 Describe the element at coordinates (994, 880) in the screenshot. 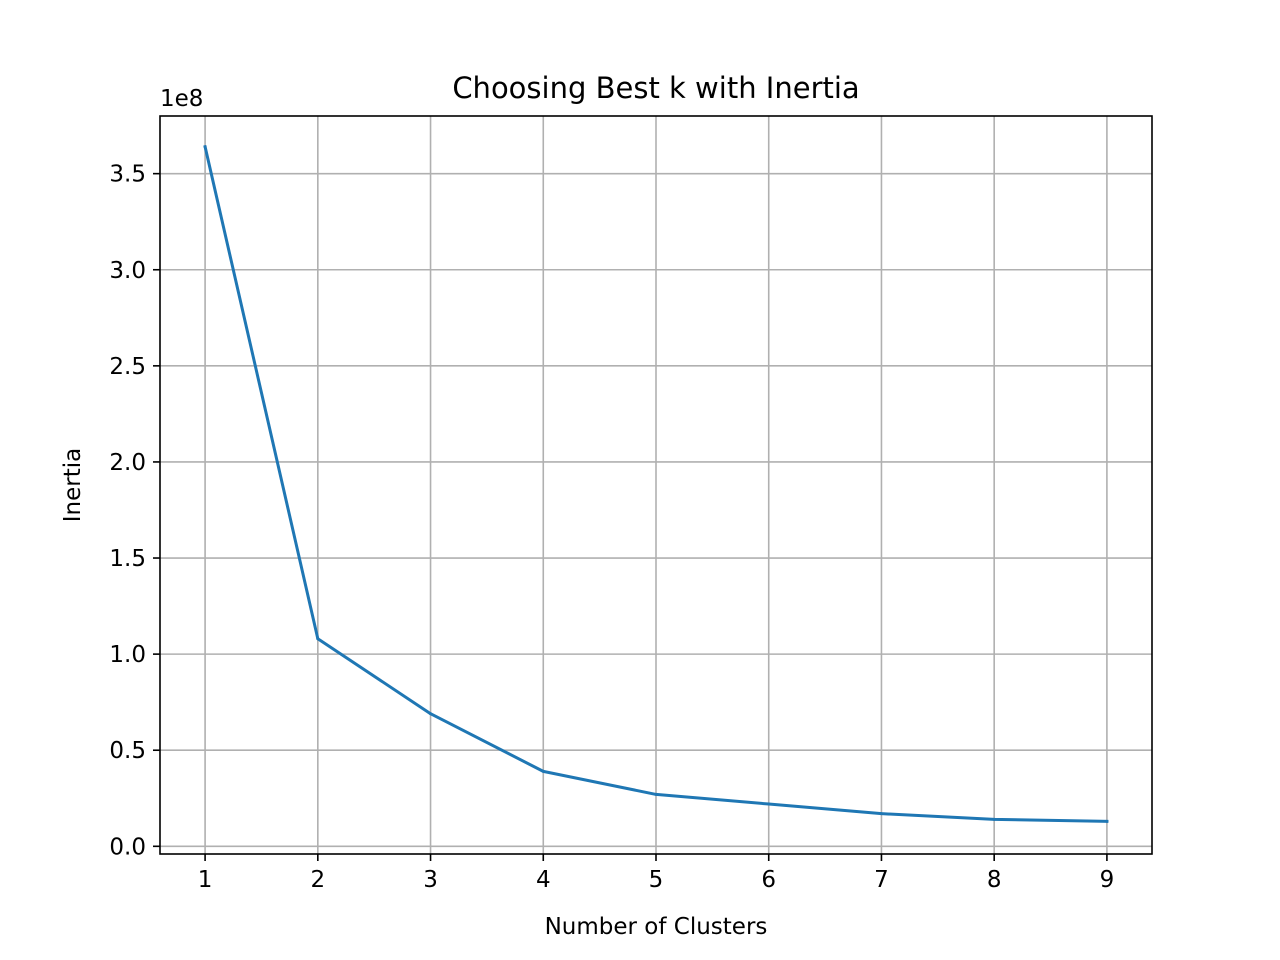

I see `x-tick-label: 8` at that location.